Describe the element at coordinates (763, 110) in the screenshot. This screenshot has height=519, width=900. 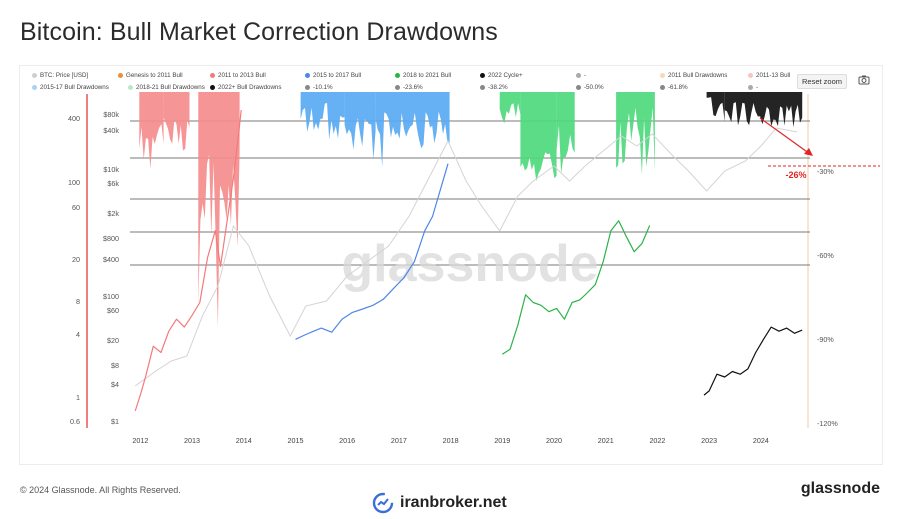
I see `drawdown-fill-2022` at that location.